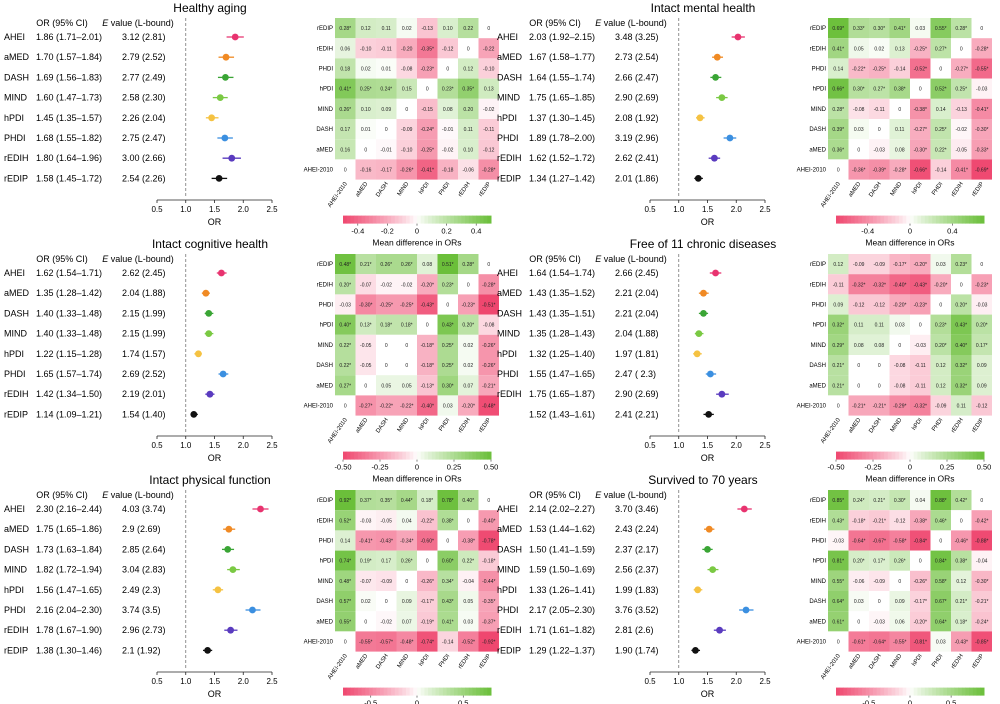  What do you see at coordinates (879, 90) in the screenshot?
I see `heat-cell-value: 0.27*` at bounding box center [879, 90].